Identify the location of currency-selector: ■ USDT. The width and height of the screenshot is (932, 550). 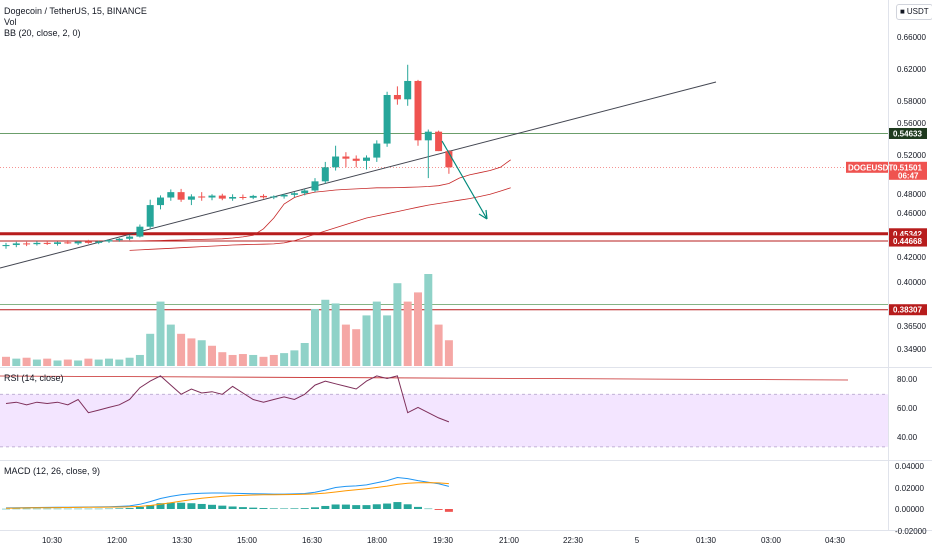
(914, 12).